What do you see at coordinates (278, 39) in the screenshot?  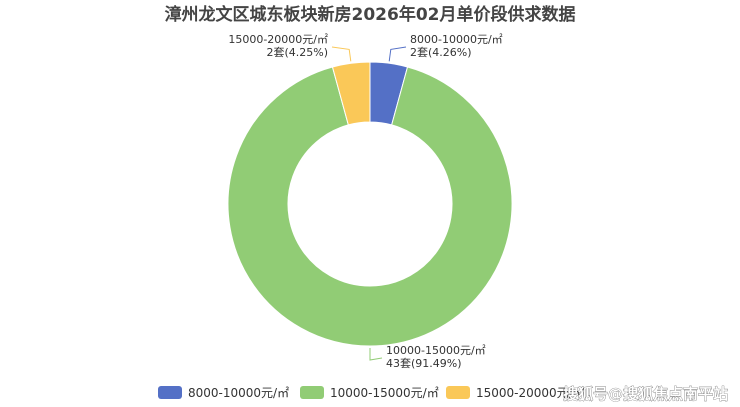 I see `slice-label-name-3: 15000-20000元/㎡` at bounding box center [278, 39].